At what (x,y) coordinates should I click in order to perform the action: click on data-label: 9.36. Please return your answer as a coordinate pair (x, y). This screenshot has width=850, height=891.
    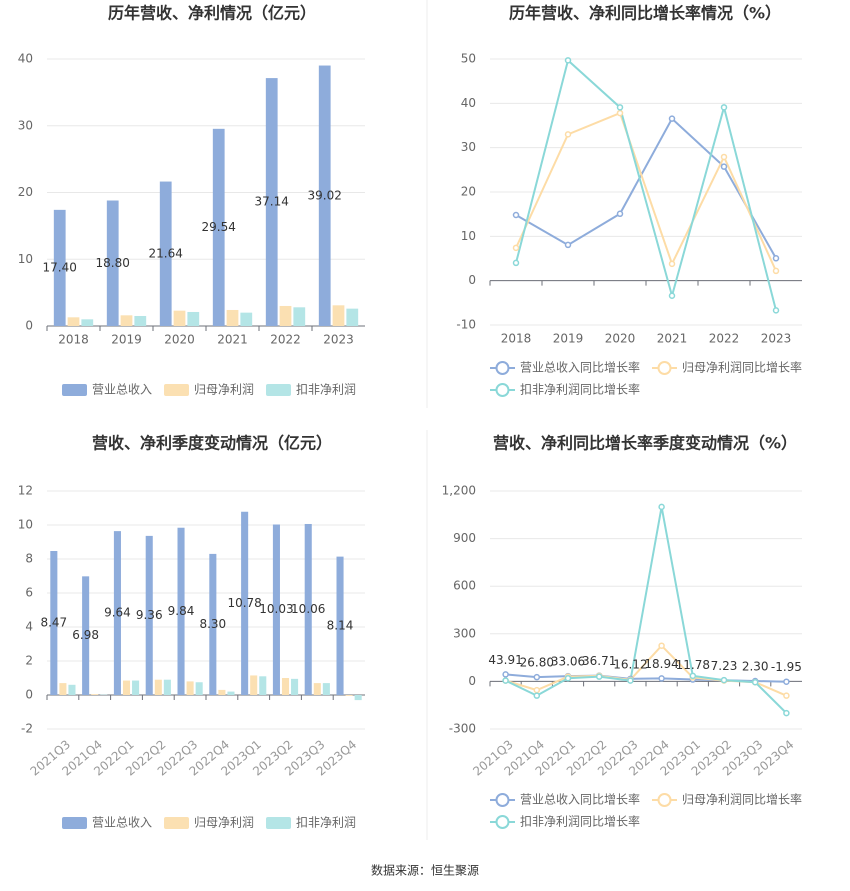
    Looking at the image, I should click on (149, 615).